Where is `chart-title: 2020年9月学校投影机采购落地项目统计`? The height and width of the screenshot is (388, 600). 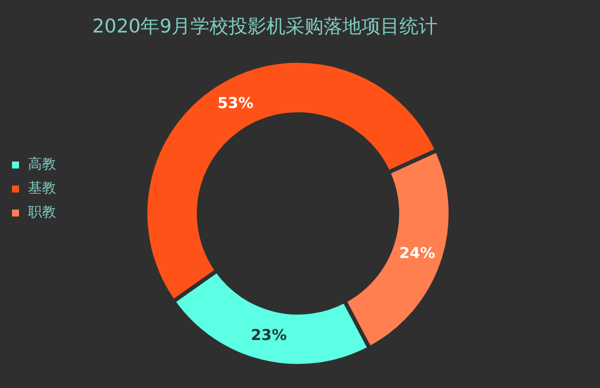
chart-title: 2020年9月学校投影机采购落地项目统计 is located at coordinates (265, 26).